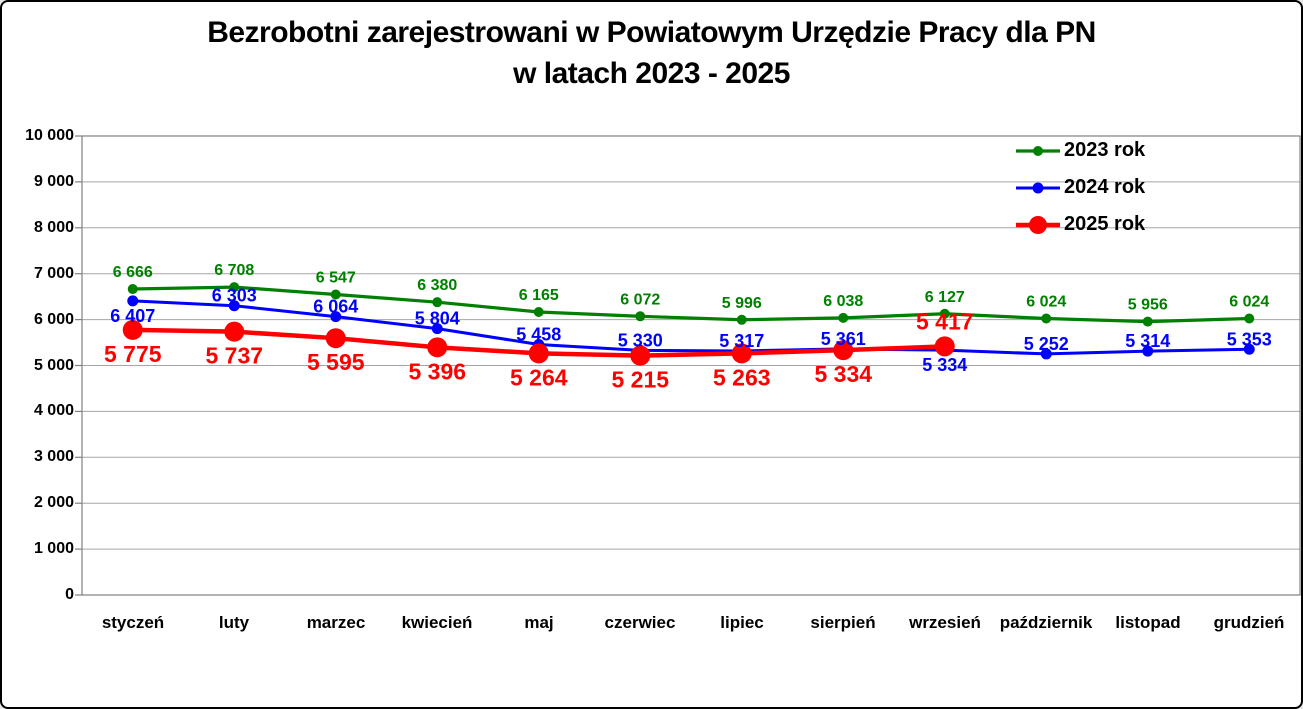  What do you see at coordinates (53, 548) in the screenshot?
I see `y-tick-label: 1 000` at bounding box center [53, 548].